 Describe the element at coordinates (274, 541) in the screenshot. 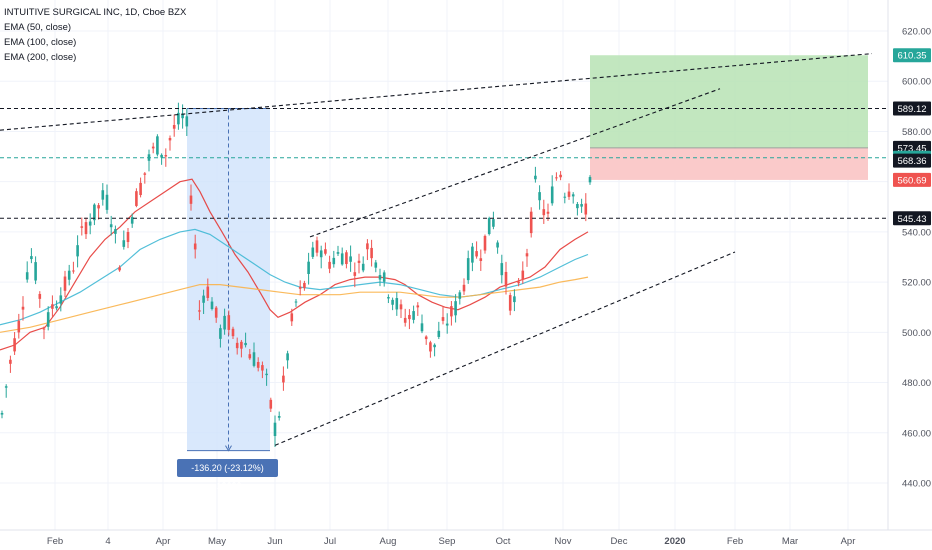

I see `x-tick-label: Jun` at that location.